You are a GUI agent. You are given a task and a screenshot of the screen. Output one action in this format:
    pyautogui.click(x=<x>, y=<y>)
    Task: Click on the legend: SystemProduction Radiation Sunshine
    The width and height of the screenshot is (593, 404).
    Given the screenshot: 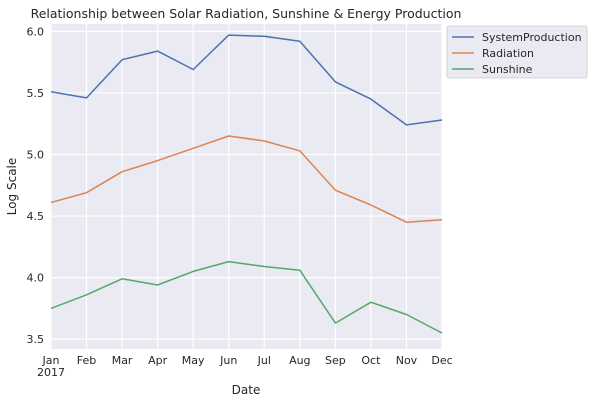 What is the action you would take?
    pyautogui.click(x=517, y=52)
    